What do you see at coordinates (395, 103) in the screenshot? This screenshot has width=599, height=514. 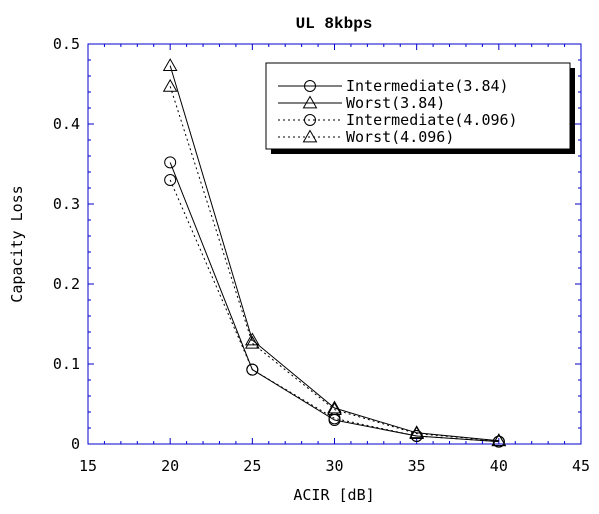 I see `legend-label: Worst(3.84)` at bounding box center [395, 103].